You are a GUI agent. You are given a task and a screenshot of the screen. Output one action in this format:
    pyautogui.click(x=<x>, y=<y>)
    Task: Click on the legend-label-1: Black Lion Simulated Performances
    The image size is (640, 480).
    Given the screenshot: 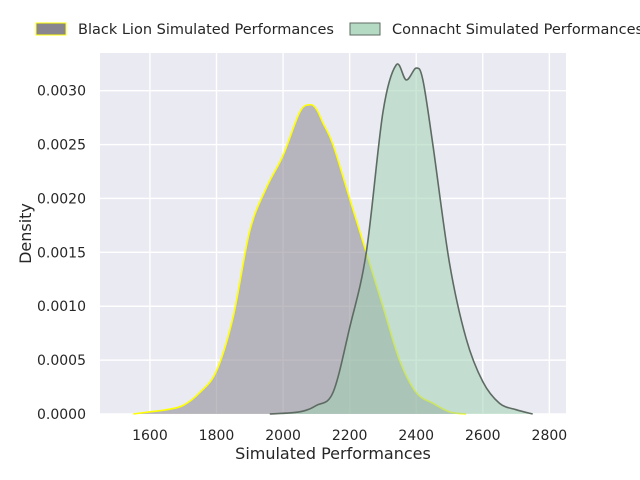 What is the action you would take?
    pyautogui.click(x=206, y=30)
    